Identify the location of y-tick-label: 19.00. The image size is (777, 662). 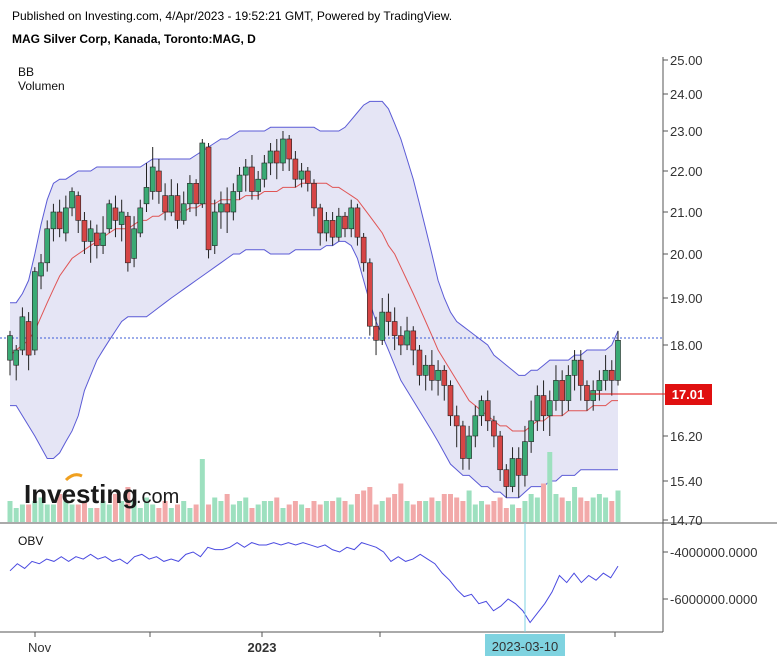
(686, 298).